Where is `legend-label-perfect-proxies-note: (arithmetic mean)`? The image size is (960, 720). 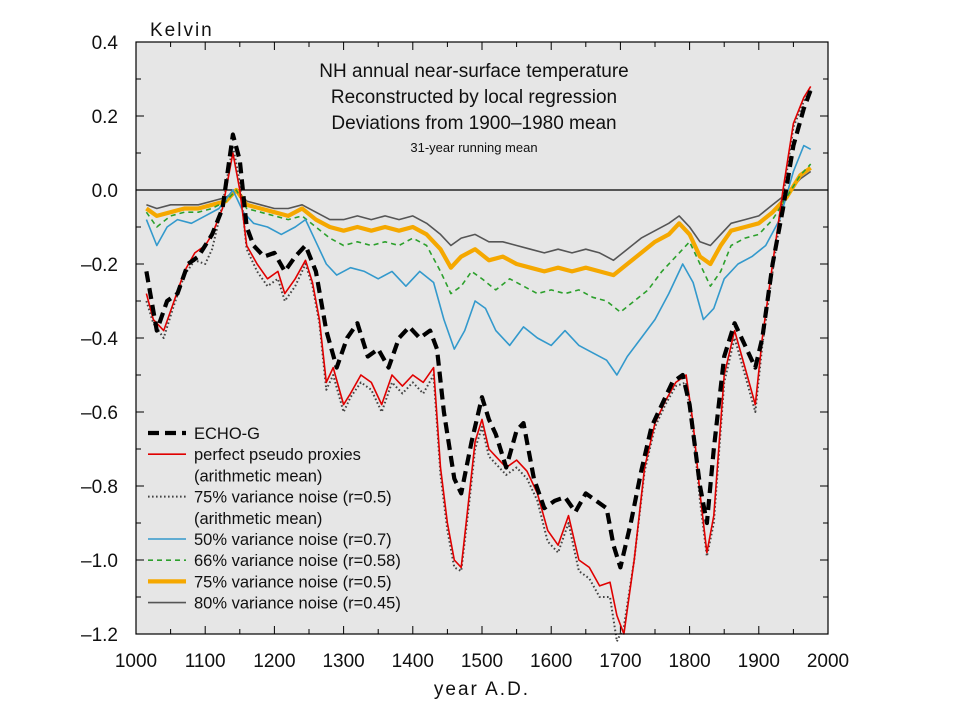 legend-label-perfect-proxies-note: (arithmetic mean) is located at coordinates (258, 476).